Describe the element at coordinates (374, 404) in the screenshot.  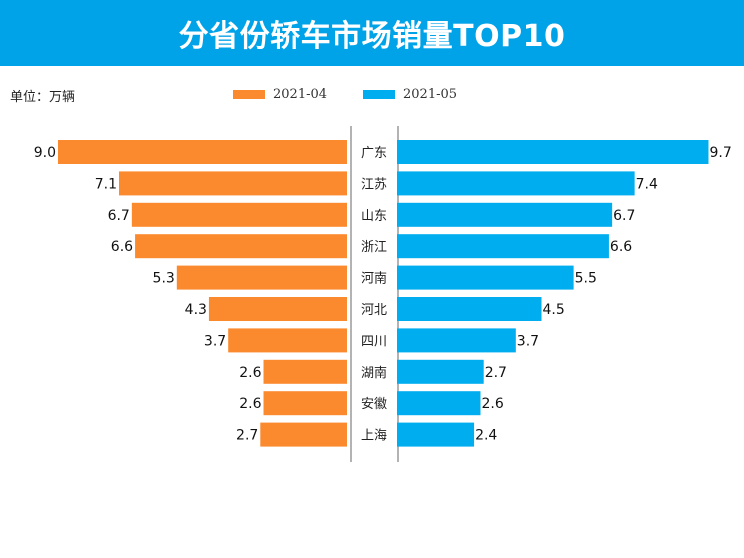
I see `category-label-9: 安徽` at that location.